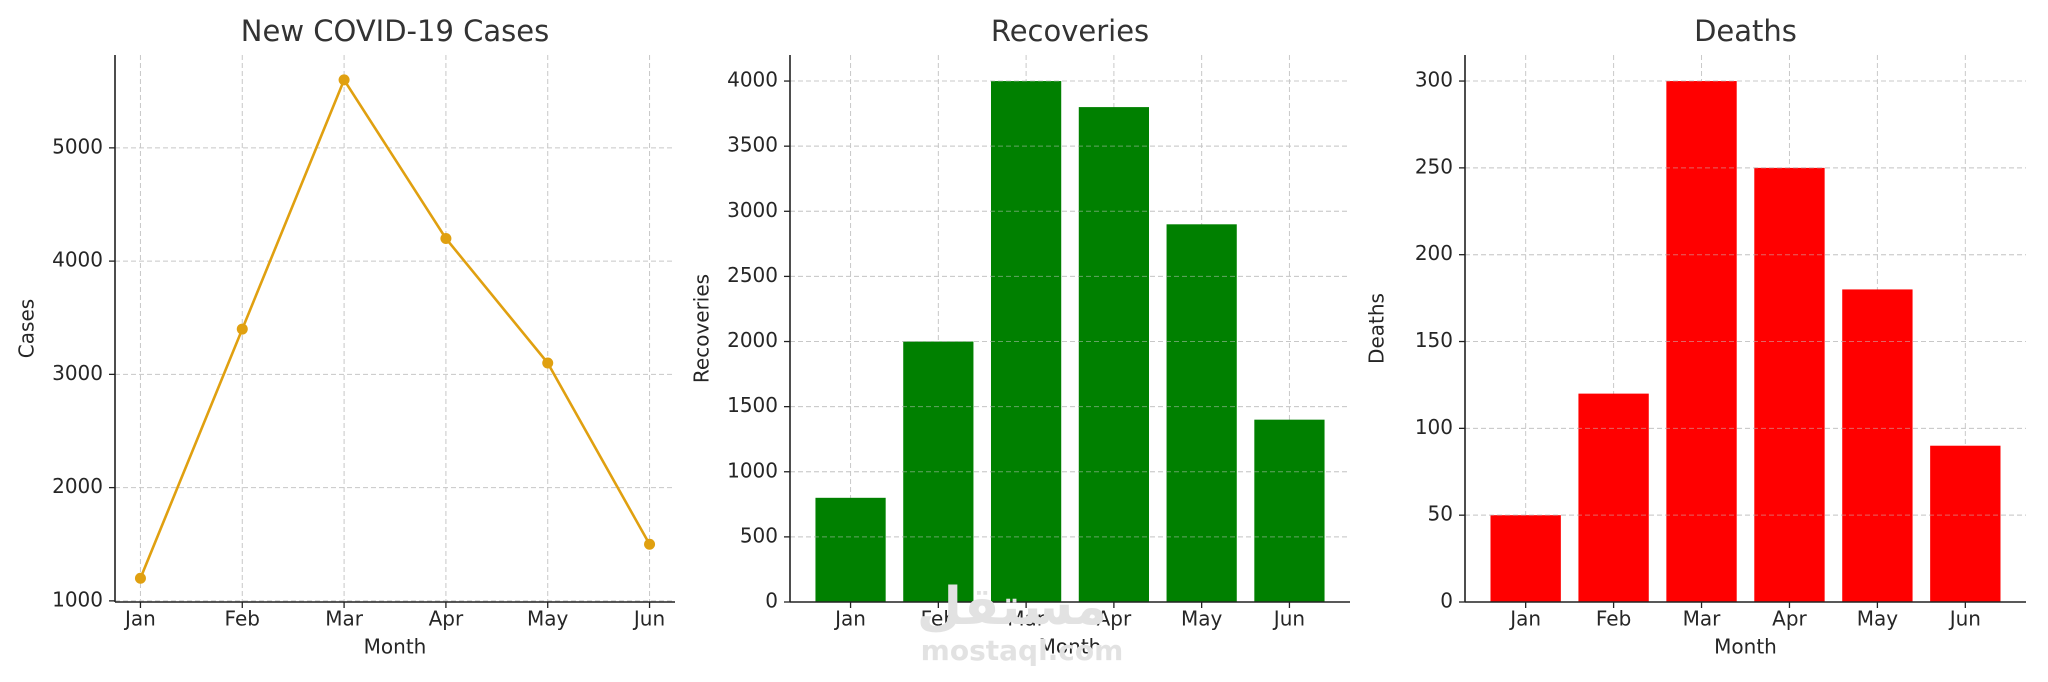  Describe the element at coordinates (1745, 31) in the screenshot. I see `chart-title: Deaths` at that location.